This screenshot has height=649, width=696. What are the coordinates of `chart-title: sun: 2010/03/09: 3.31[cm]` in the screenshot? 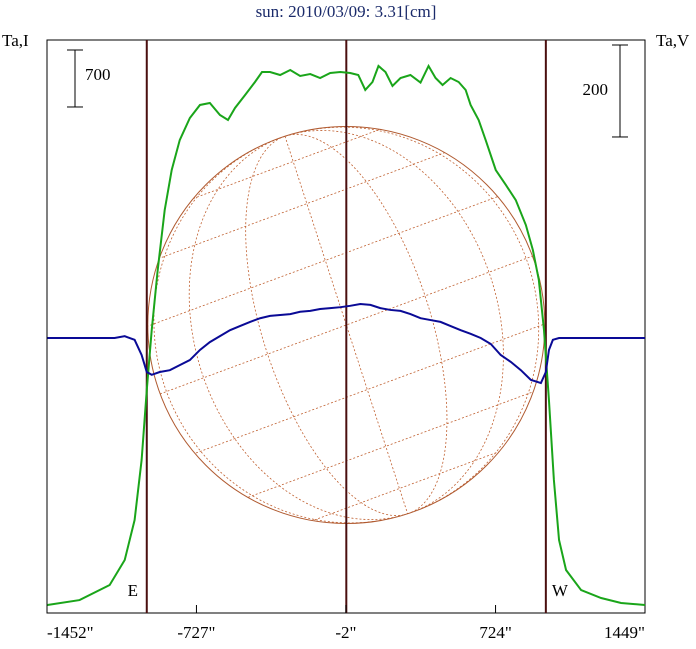 It's located at (346, 11).